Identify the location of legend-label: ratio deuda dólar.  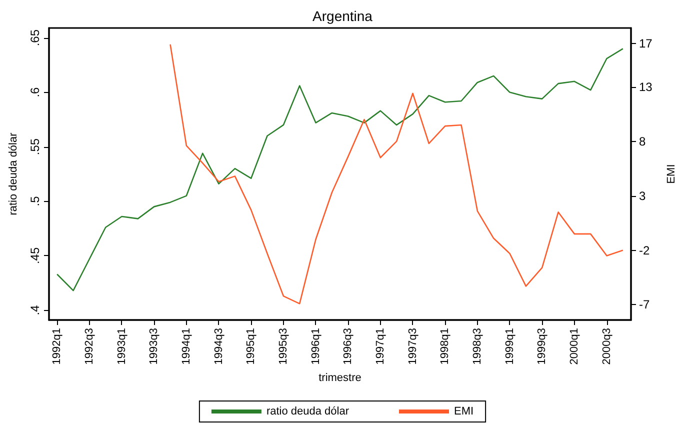
(308, 412).